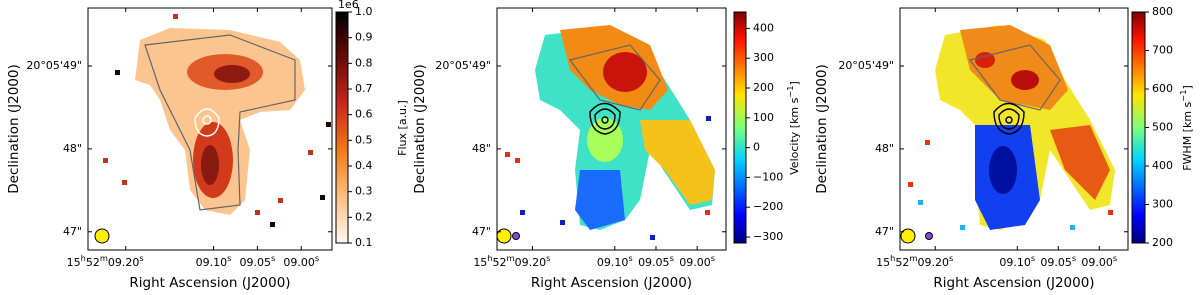  What do you see at coordinates (1162, 88) in the screenshot?
I see `colorbar-tick-label: 600` at bounding box center [1162, 88].